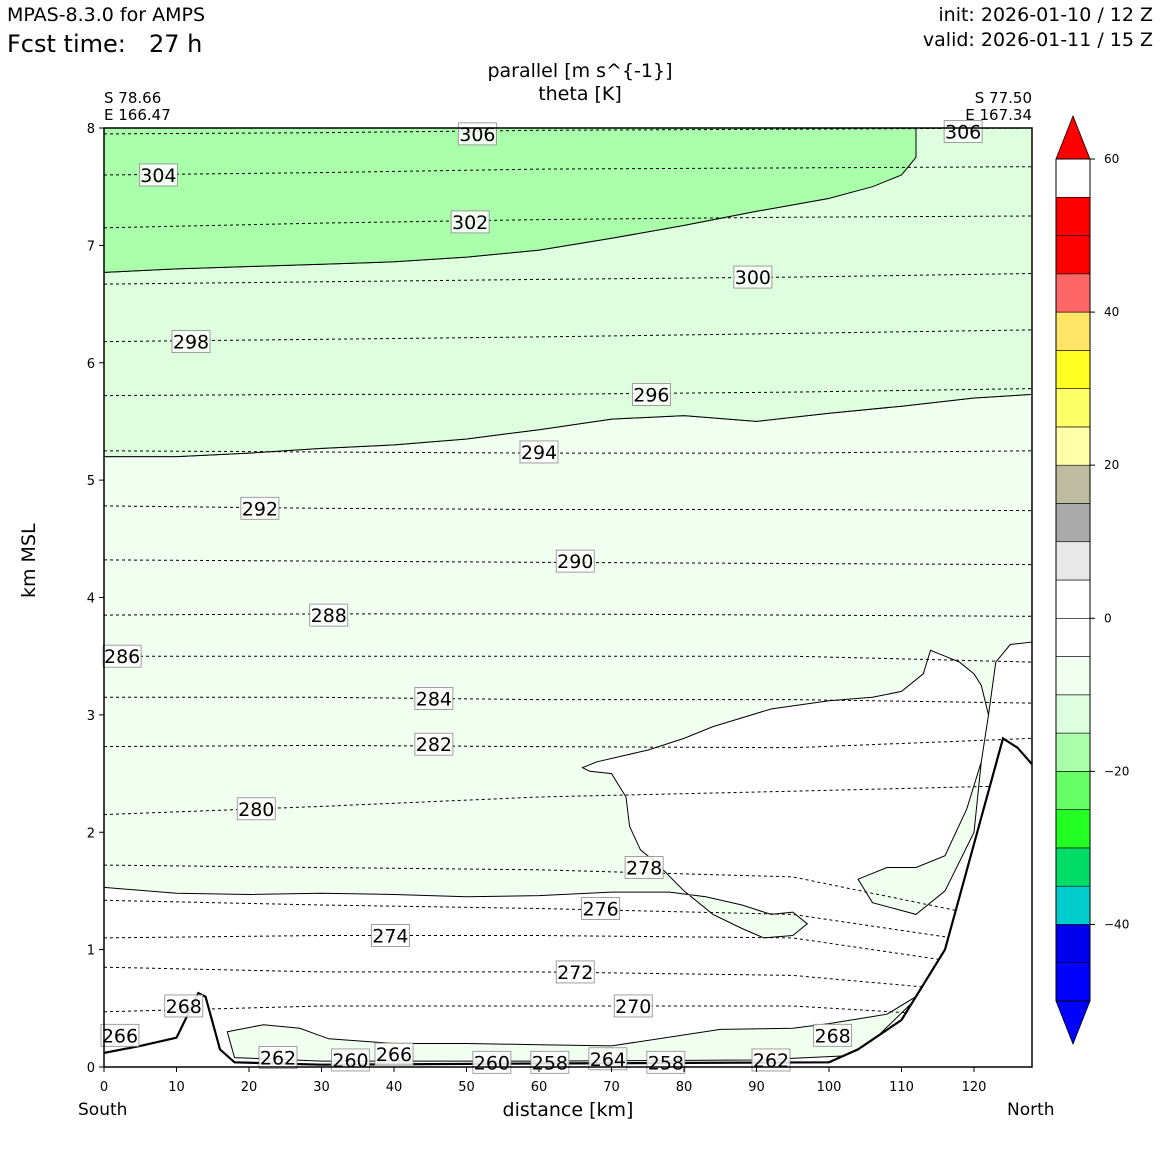  What do you see at coordinates (575, 973) in the screenshot?
I see `theta-label: 272` at bounding box center [575, 973].